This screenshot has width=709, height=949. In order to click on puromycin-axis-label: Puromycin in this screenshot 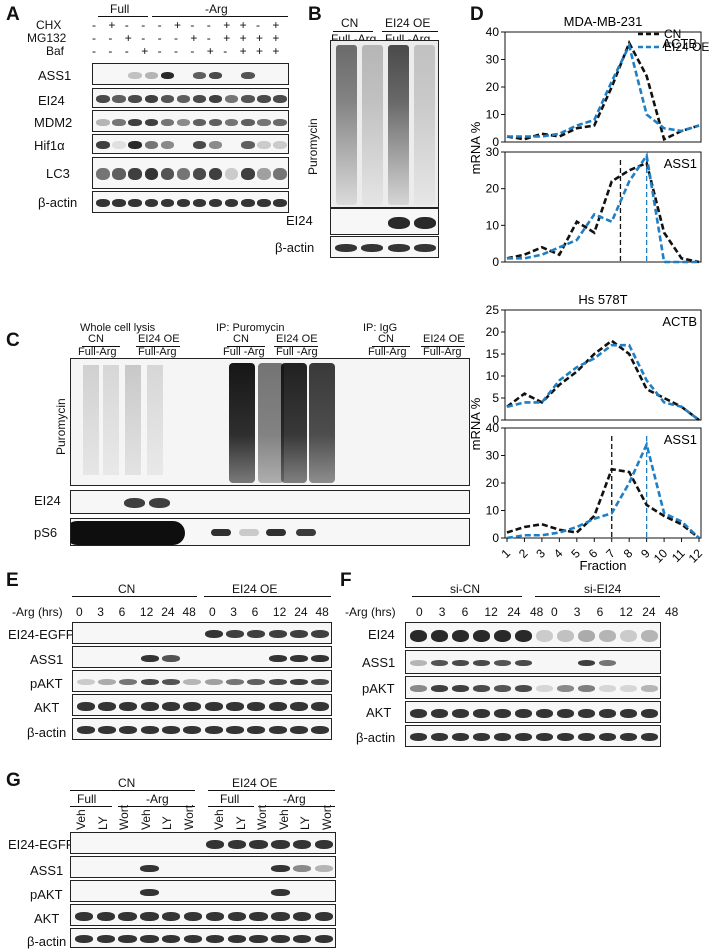, I will do `click(61, 426)`.